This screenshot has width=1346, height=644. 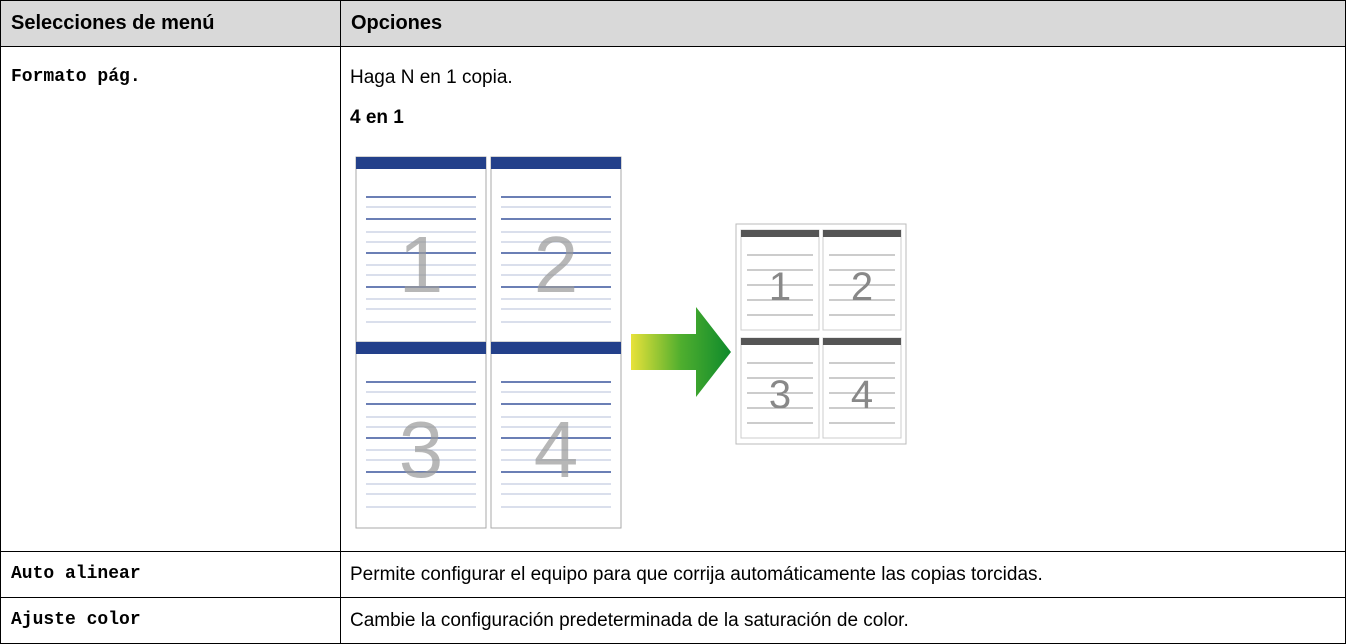 I want to click on header-cell: Opciones, so click(x=843, y=23).